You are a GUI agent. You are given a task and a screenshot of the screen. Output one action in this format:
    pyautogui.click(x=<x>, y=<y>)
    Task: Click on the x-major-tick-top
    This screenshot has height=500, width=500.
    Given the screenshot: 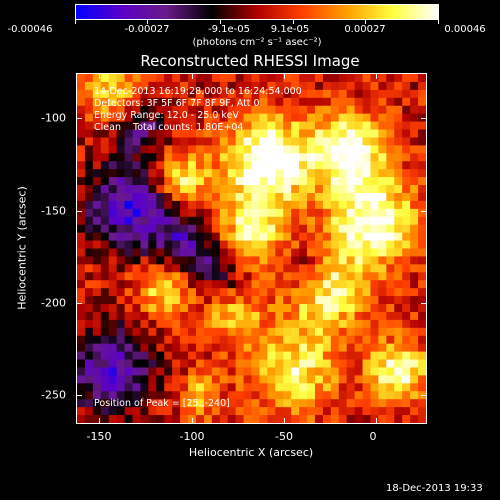 What is the action you would take?
    pyautogui.click(x=99, y=76)
    